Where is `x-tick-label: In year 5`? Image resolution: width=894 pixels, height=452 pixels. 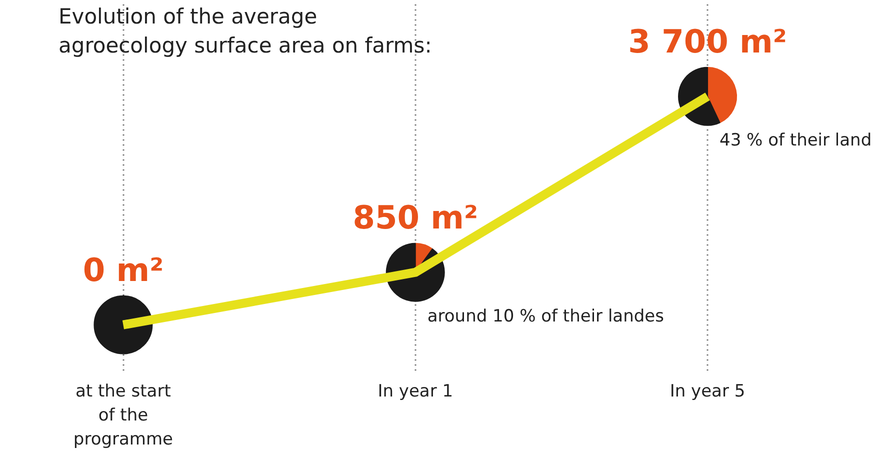
x-tick-label: In year 5 is located at coordinates (708, 392).